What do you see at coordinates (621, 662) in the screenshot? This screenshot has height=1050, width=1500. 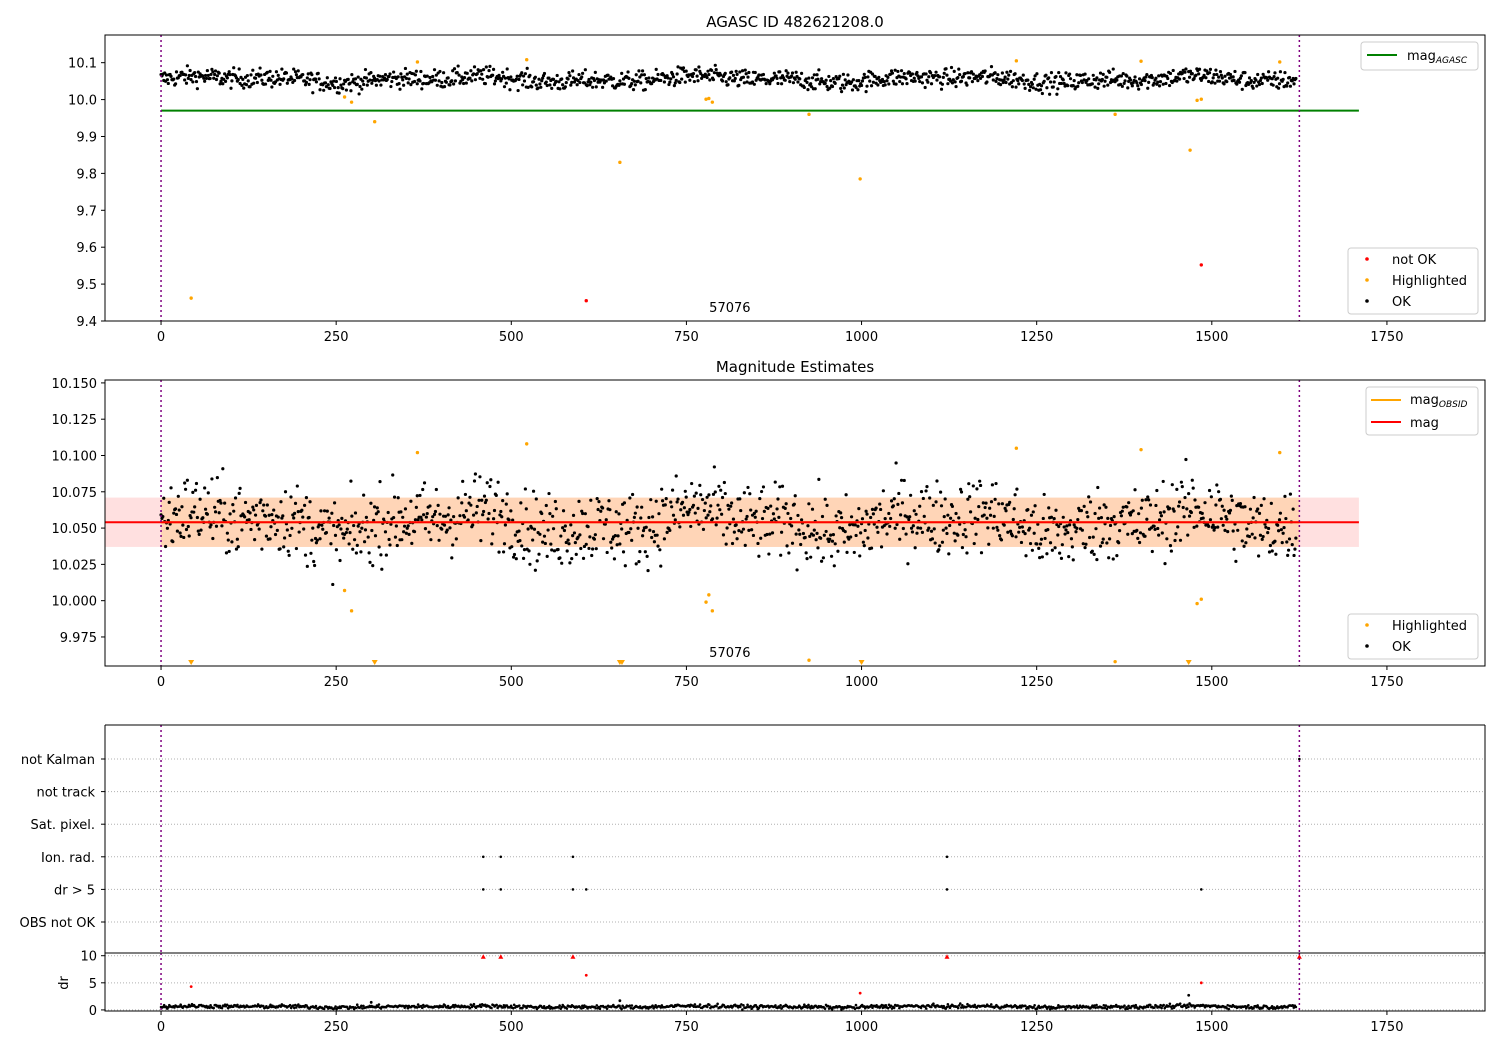 I see `clipped-marker` at bounding box center [621, 662].